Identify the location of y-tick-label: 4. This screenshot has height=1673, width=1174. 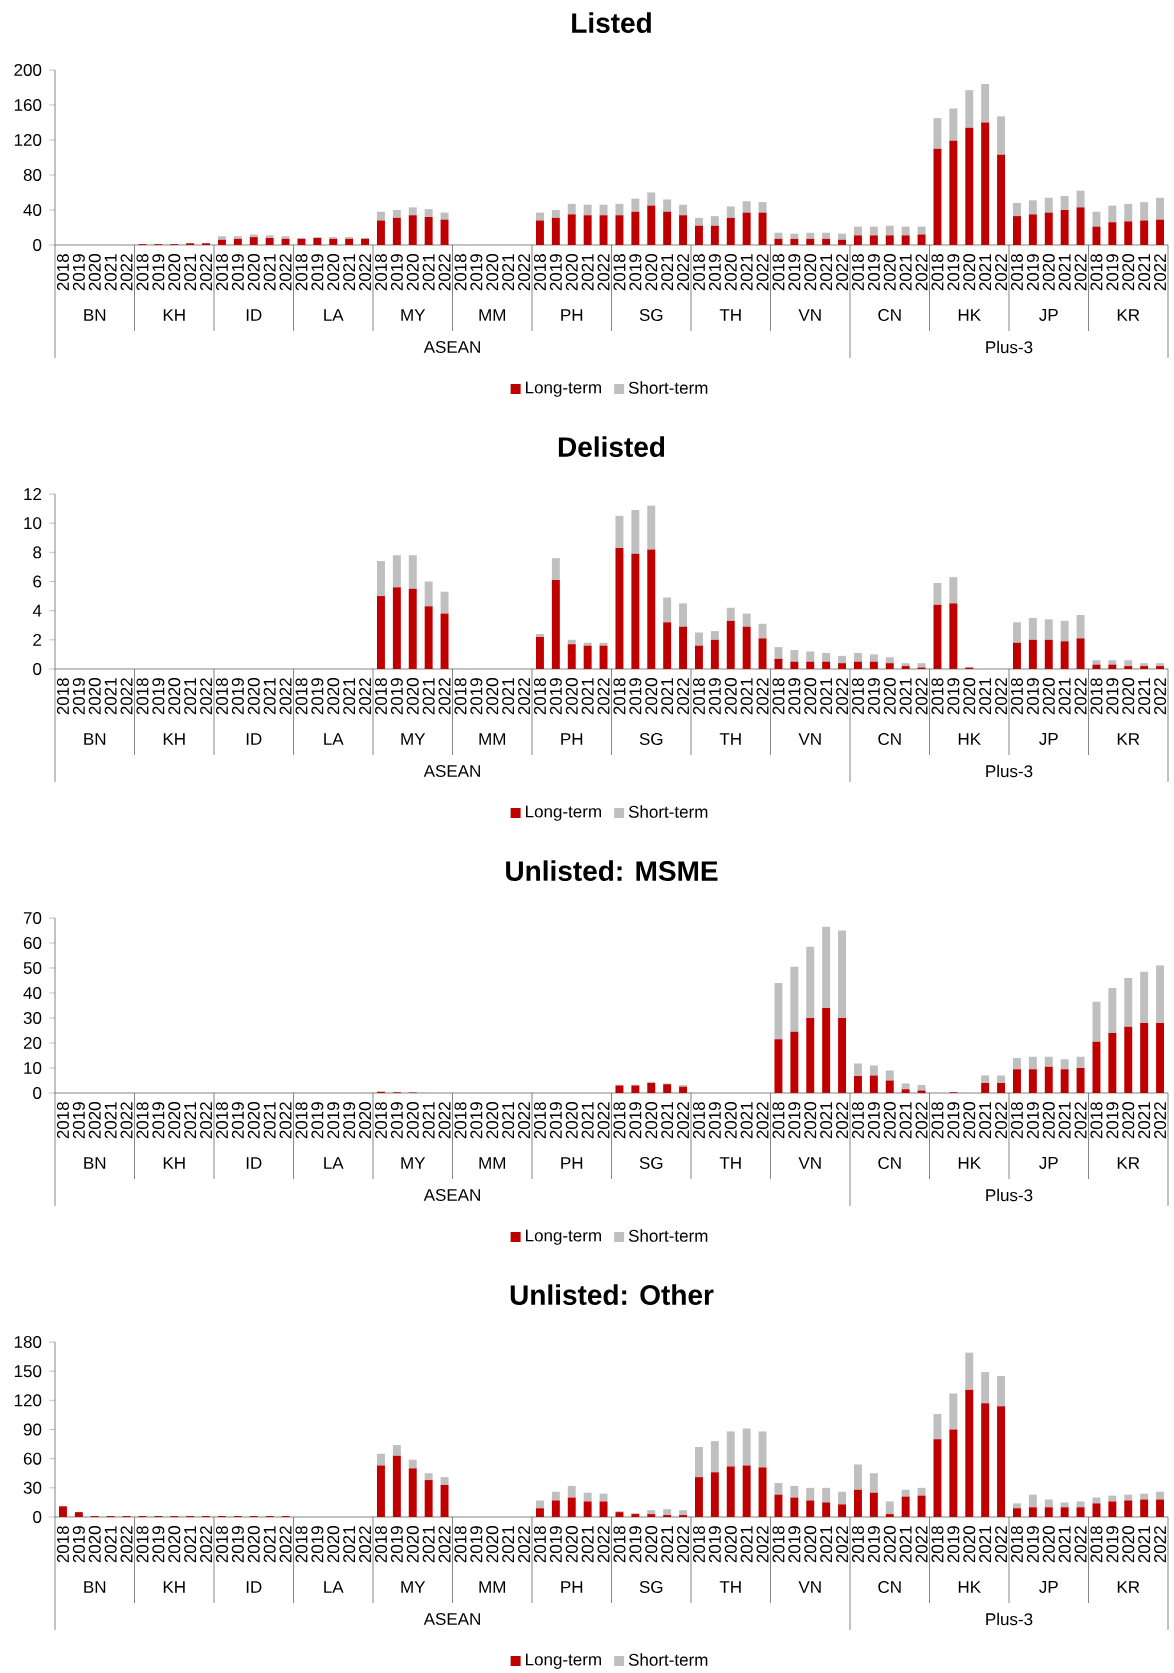
(37, 610).